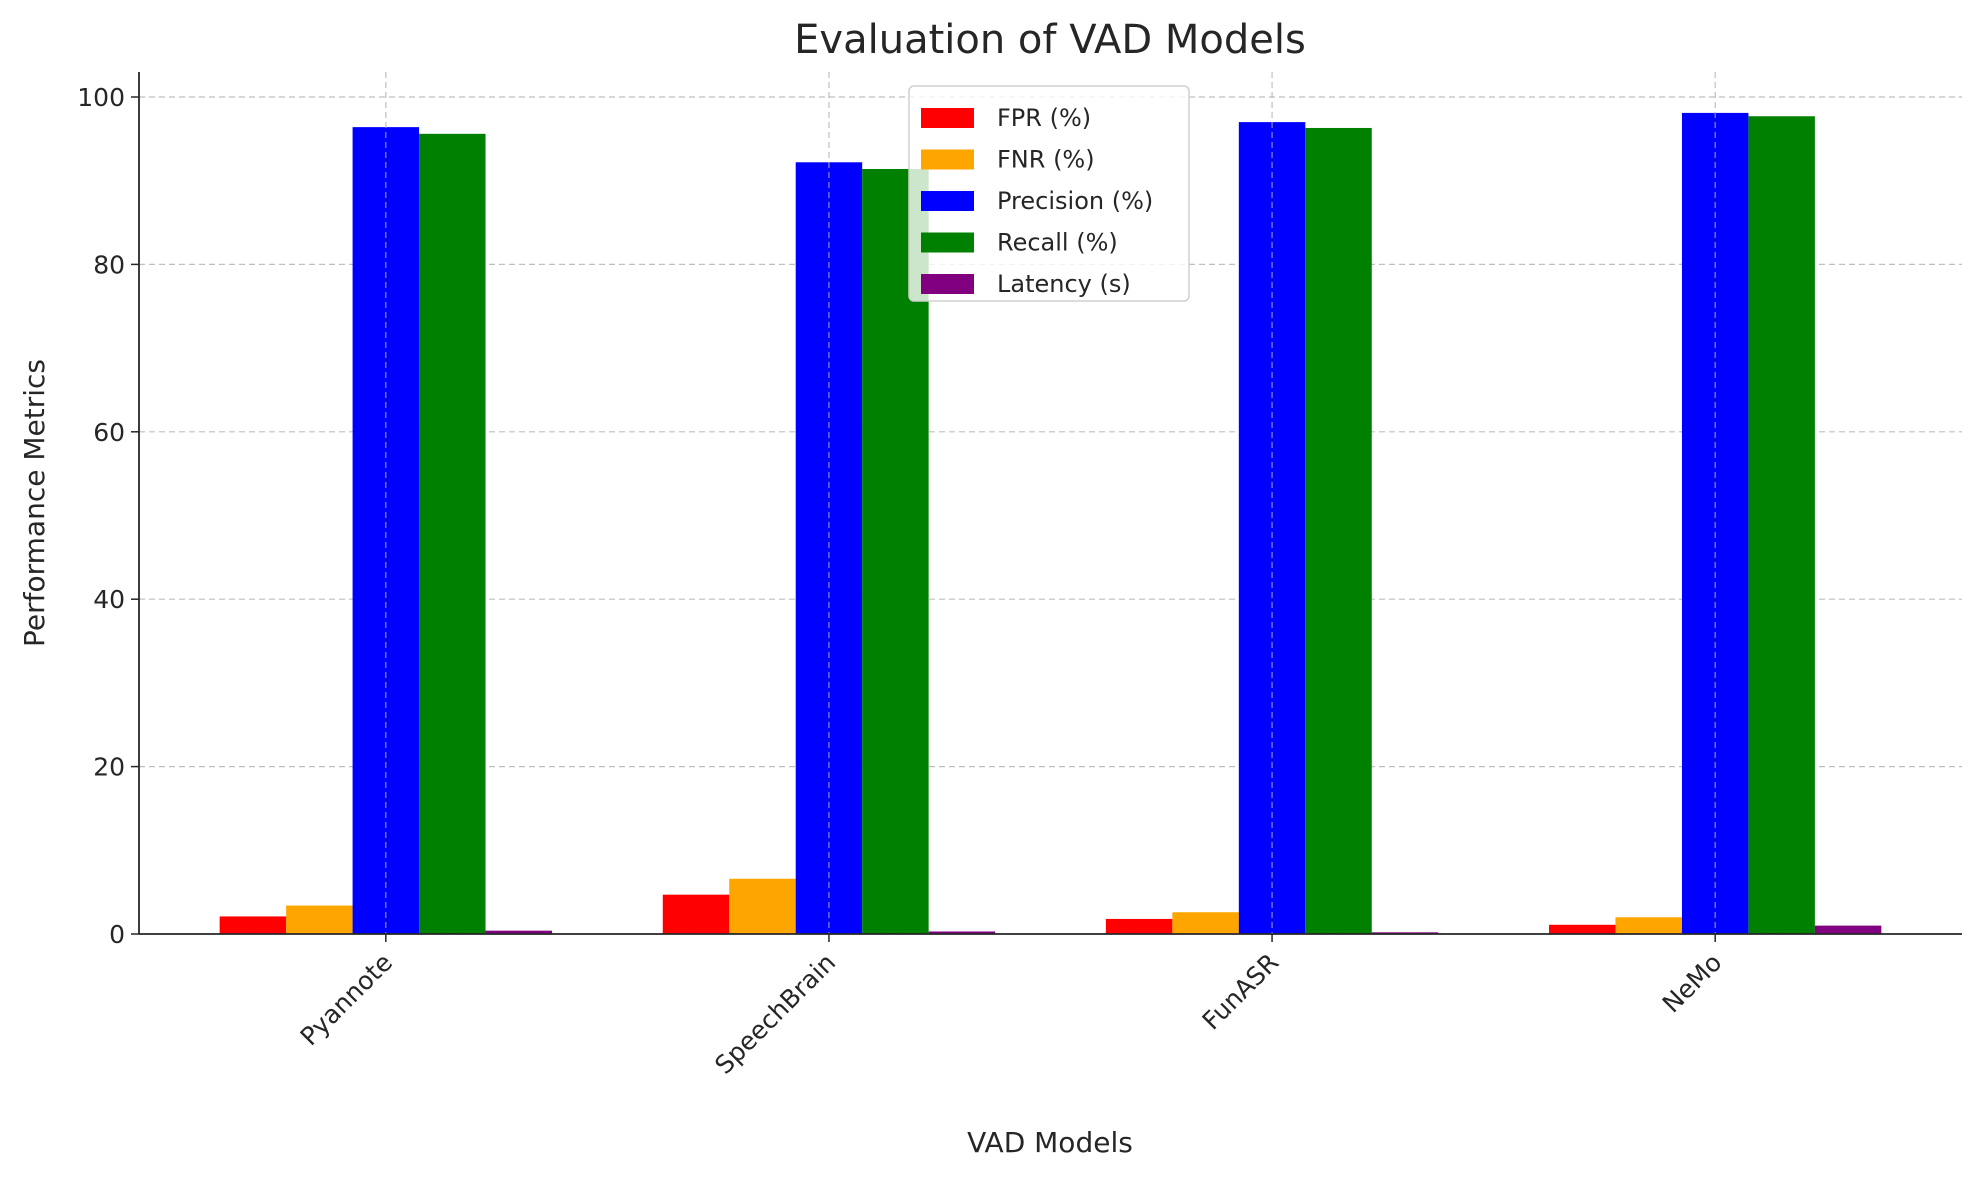  Describe the element at coordinates (1692, 983) in the screenshot. I see `x-tick-label: NeMo` at that location.